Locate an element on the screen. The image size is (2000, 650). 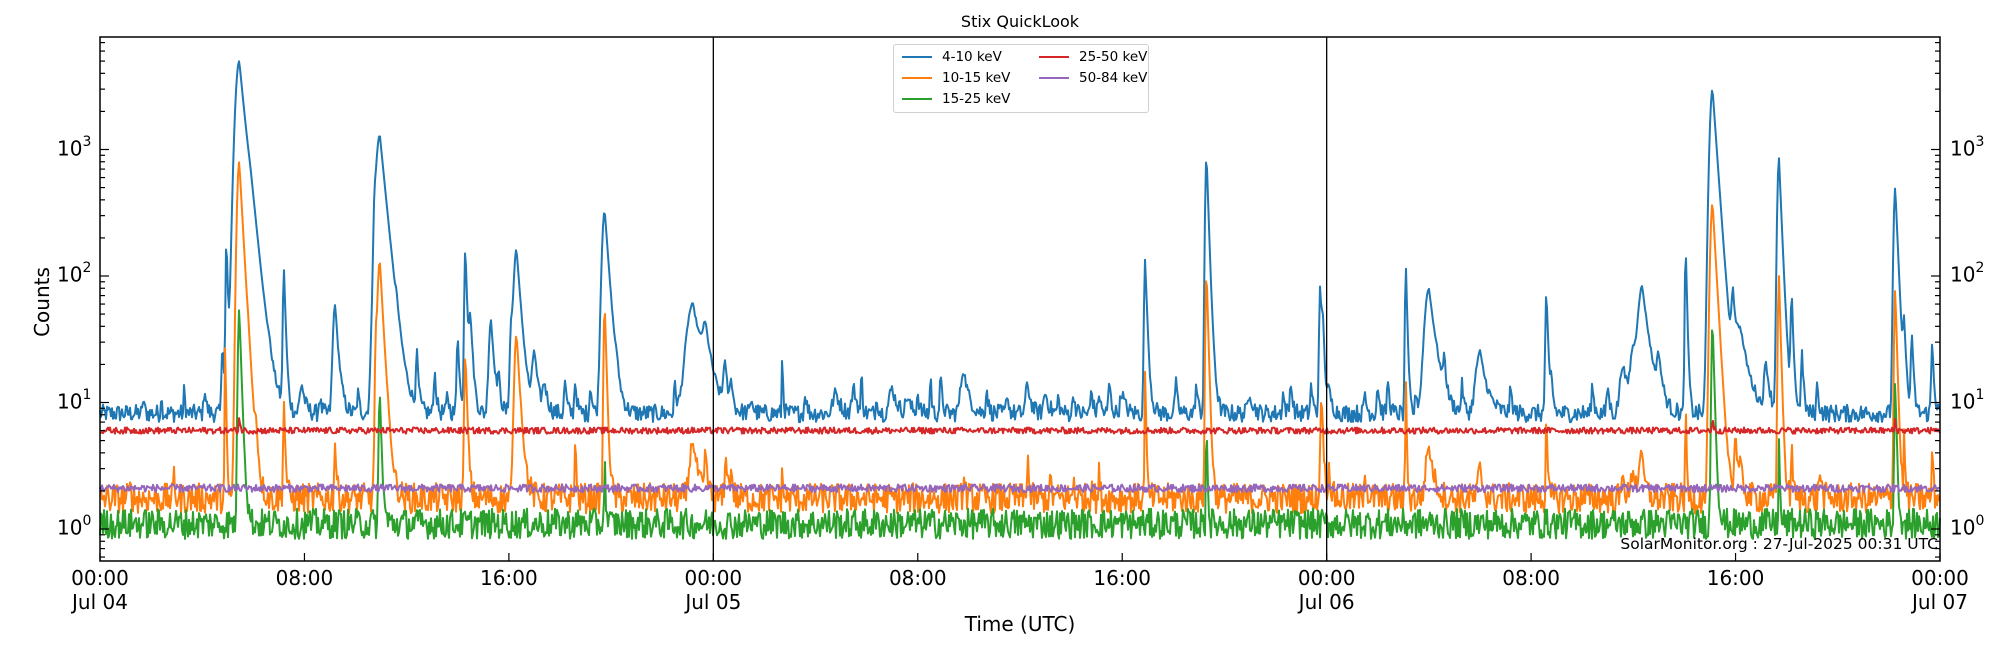
series-line-25-50kev is located at coordinates (1020, 426).